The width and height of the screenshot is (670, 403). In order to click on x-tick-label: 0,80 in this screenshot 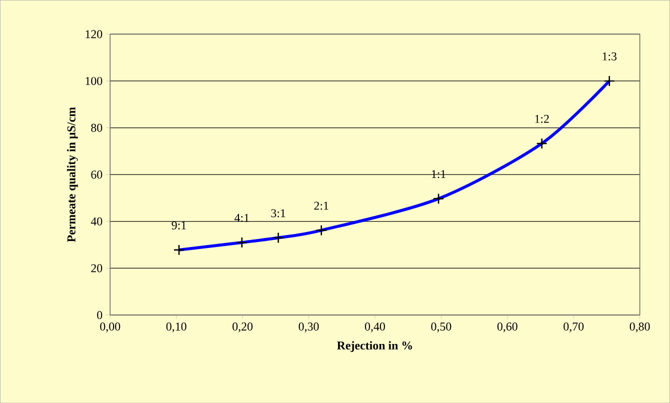, I will do `click(640, 327)`.